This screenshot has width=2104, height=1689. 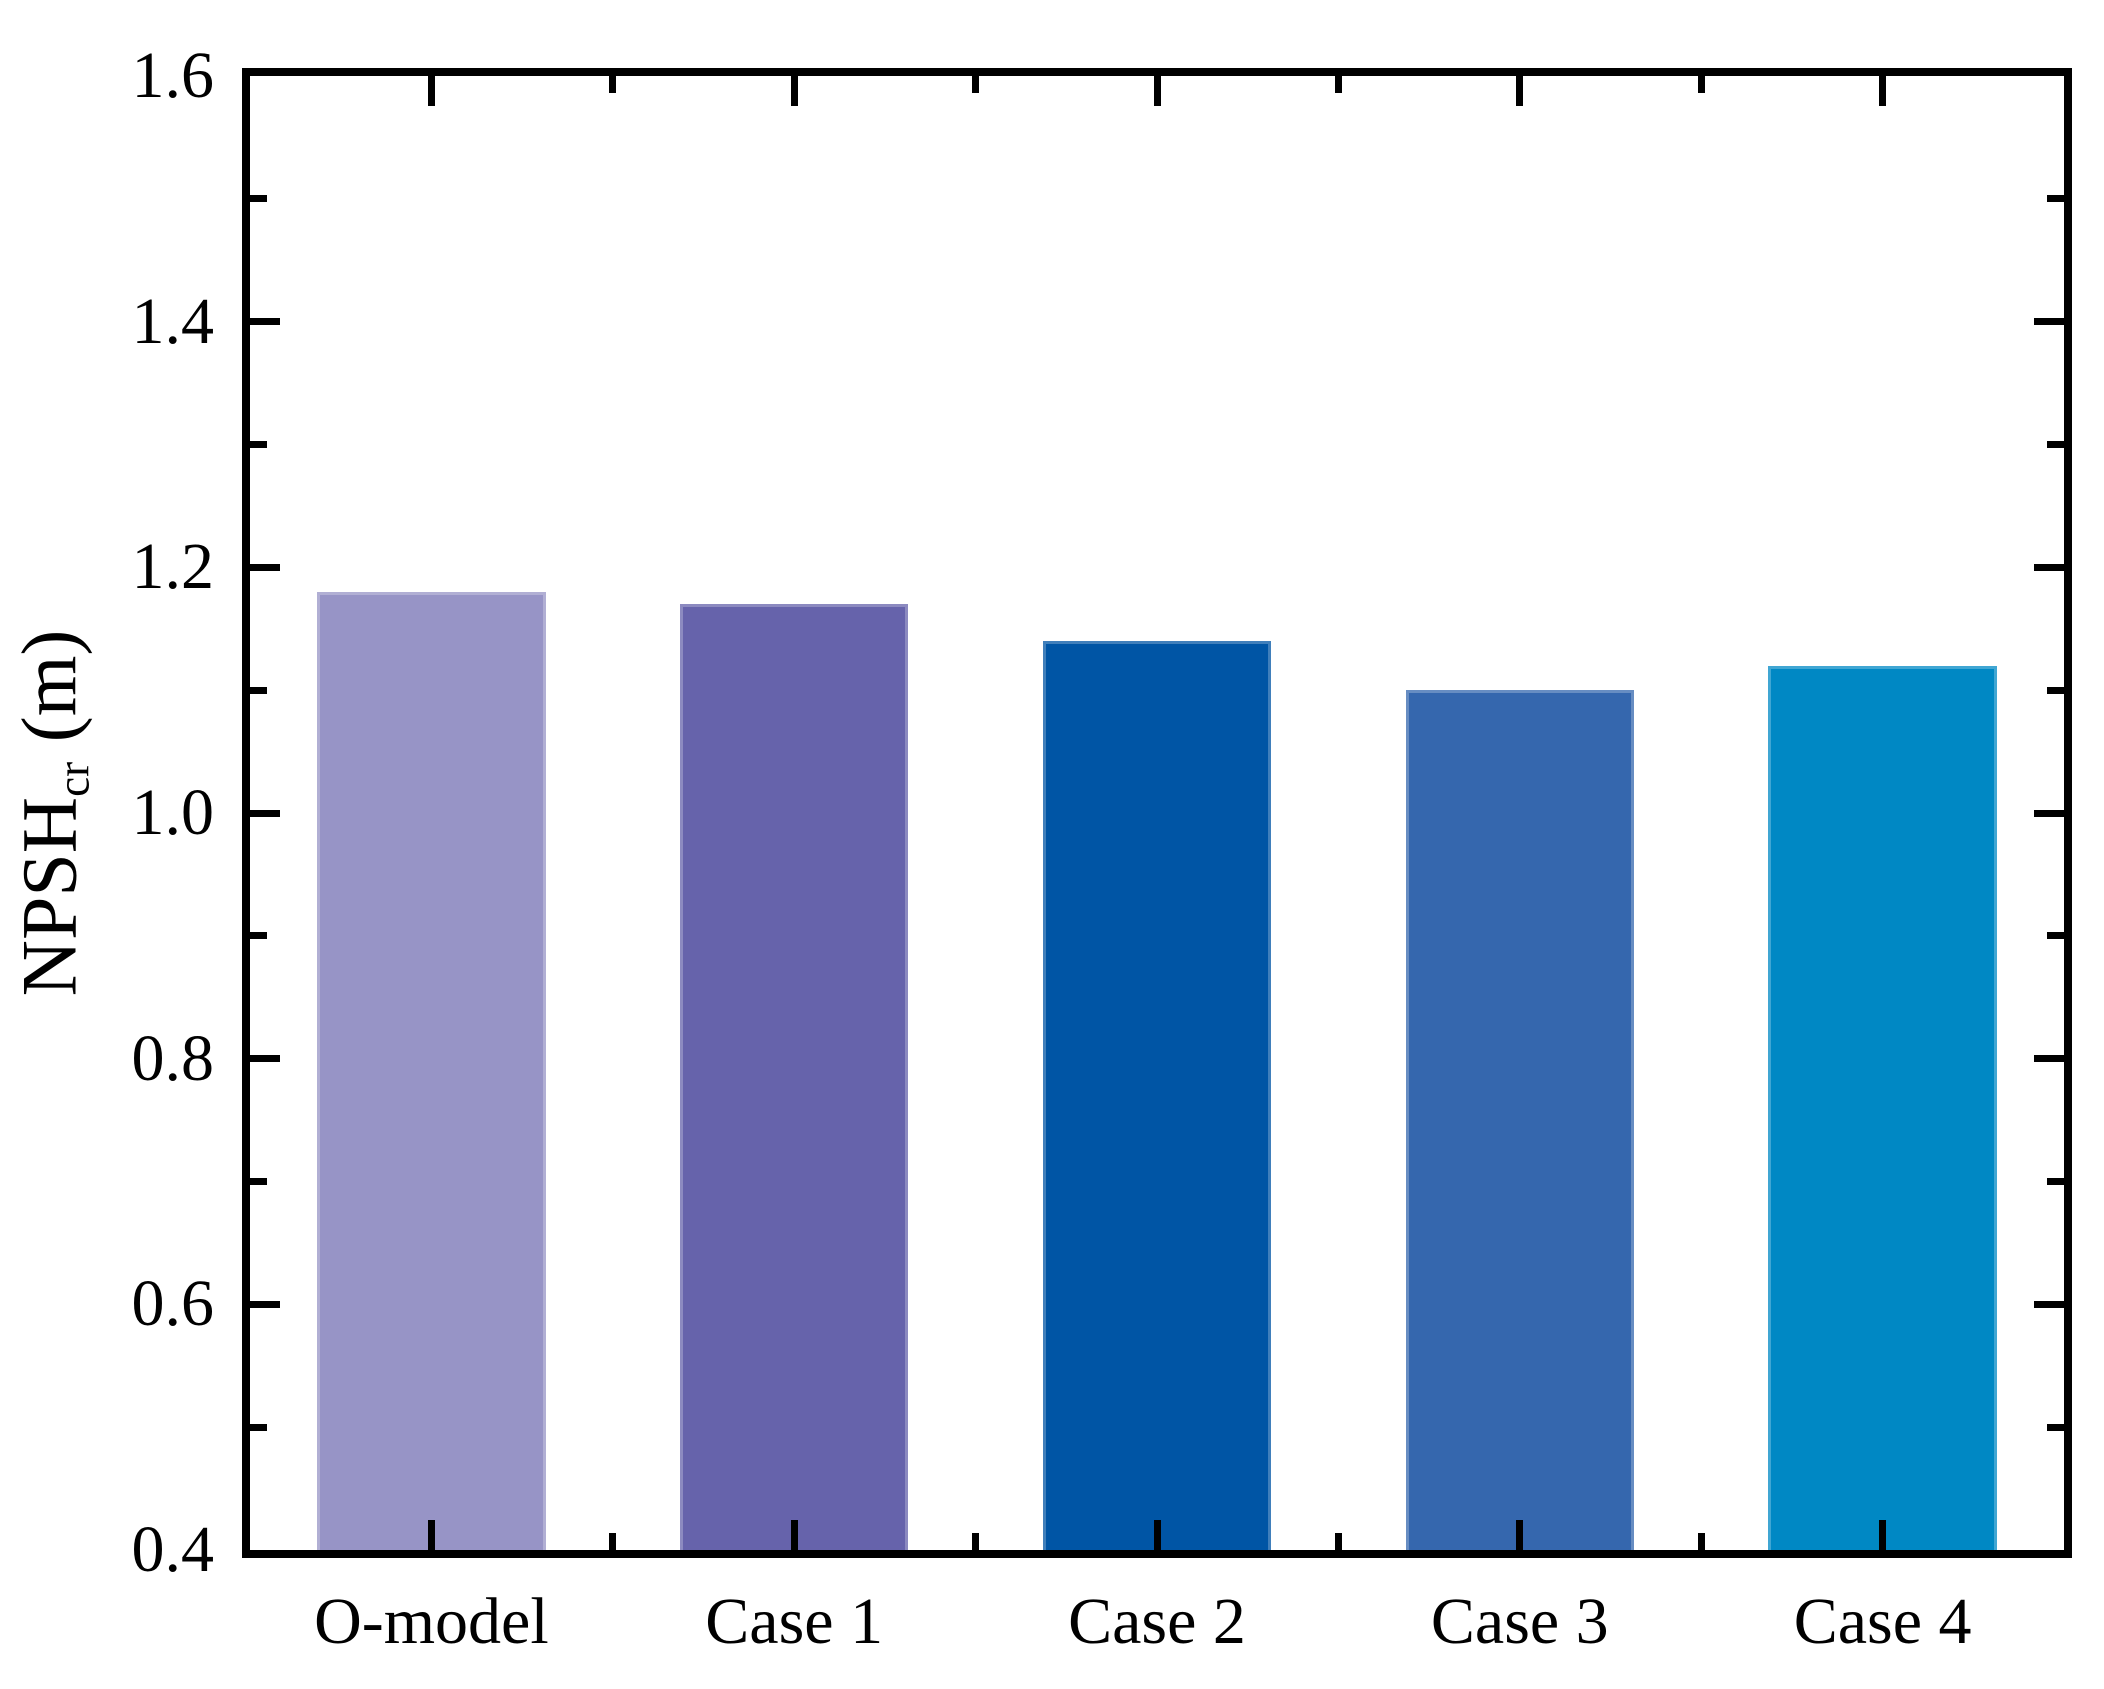 What do you see at coordinates (1157, 1621) in the screenshot?
I see `x-tick-label-case-2: Case 2` at bounding box center [1157, 1621].